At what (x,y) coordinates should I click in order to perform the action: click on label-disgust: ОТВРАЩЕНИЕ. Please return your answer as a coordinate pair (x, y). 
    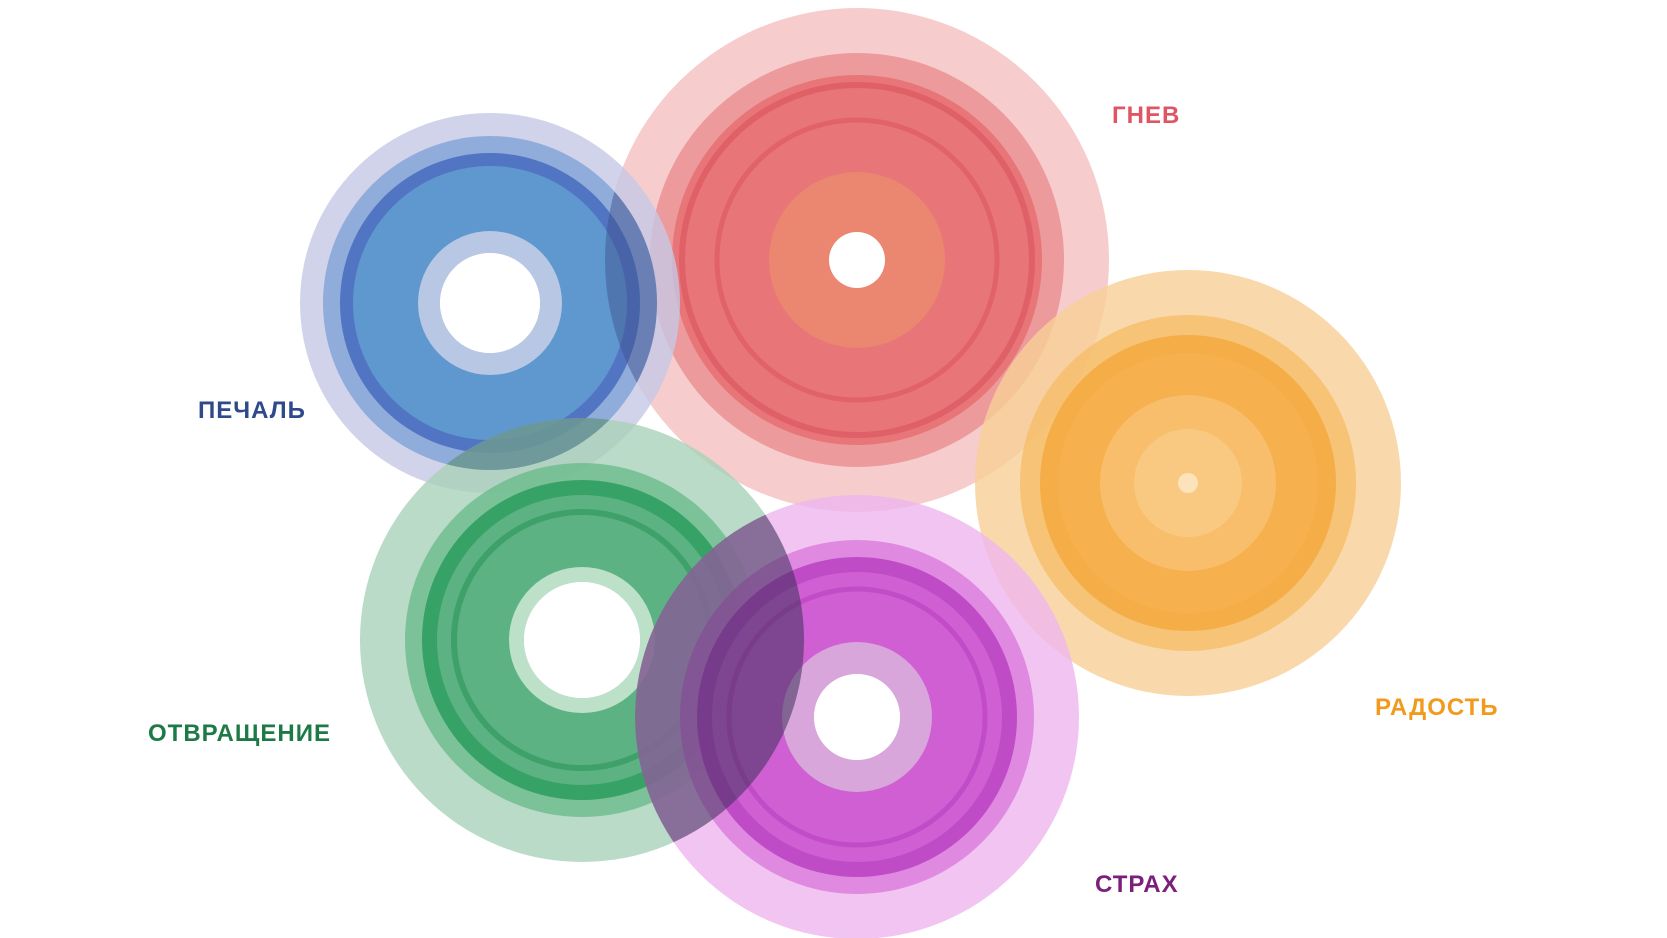
    Looking at the image, I should click on (239, 733).